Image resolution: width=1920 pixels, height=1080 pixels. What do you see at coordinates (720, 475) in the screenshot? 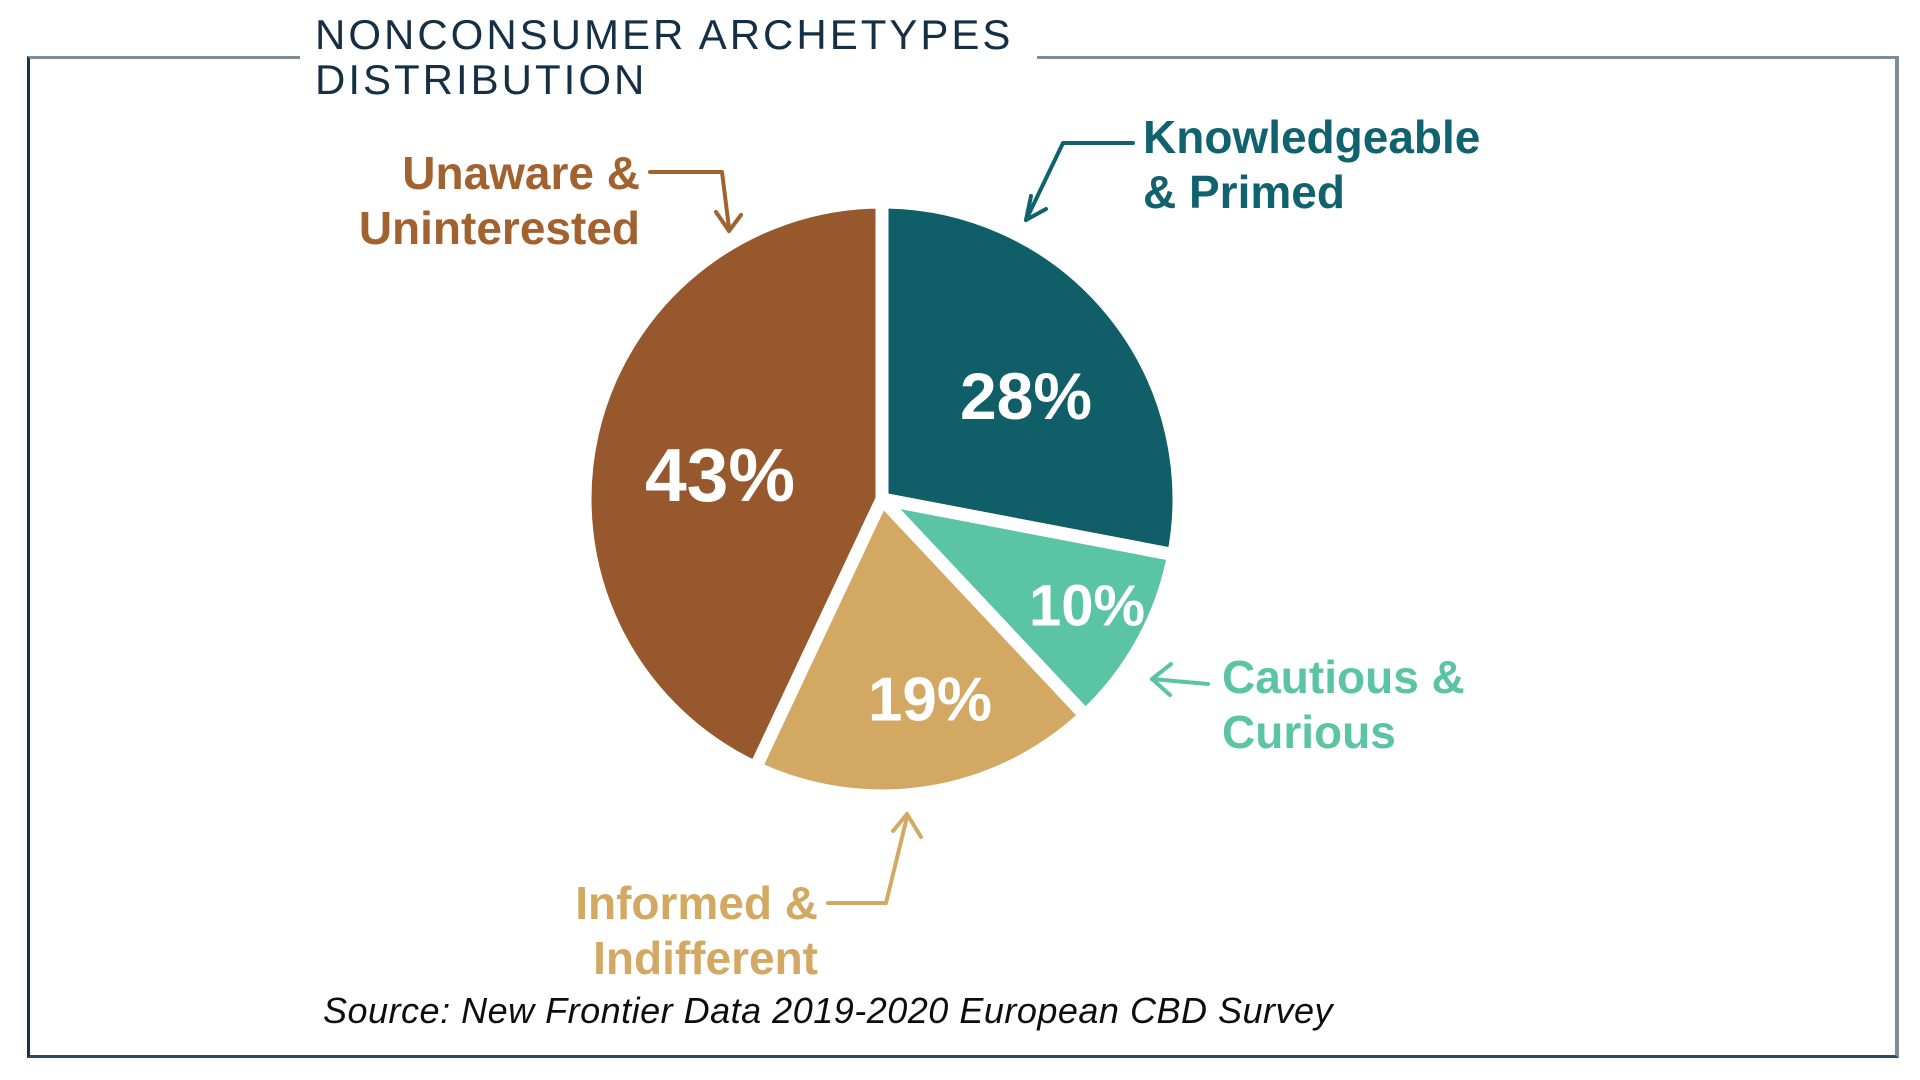
I see `pct-label-43: 43%` at bounding box center [720, 475].